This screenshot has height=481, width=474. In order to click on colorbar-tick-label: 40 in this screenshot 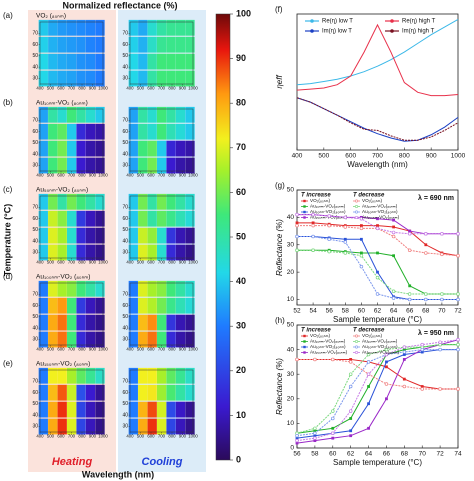, I will do `click(241, 281)`.